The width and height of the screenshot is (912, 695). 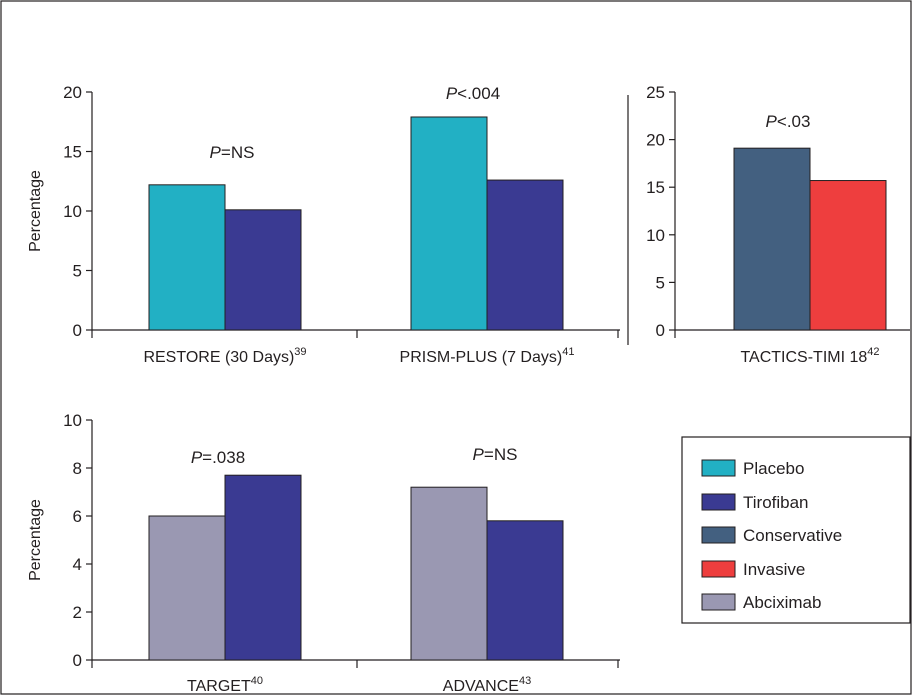 I want to click on x-category-label: TARGET40, so click(x=225, y=685).